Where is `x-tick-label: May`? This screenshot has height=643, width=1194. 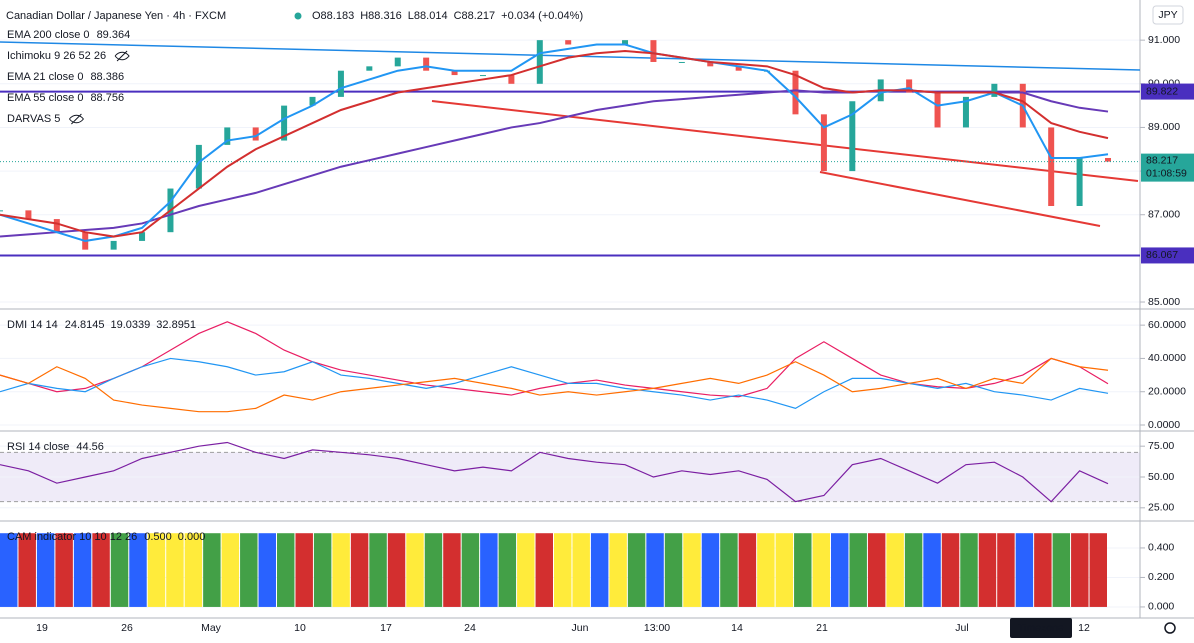 x-tick-label: May is located at coordinates (211, 628).